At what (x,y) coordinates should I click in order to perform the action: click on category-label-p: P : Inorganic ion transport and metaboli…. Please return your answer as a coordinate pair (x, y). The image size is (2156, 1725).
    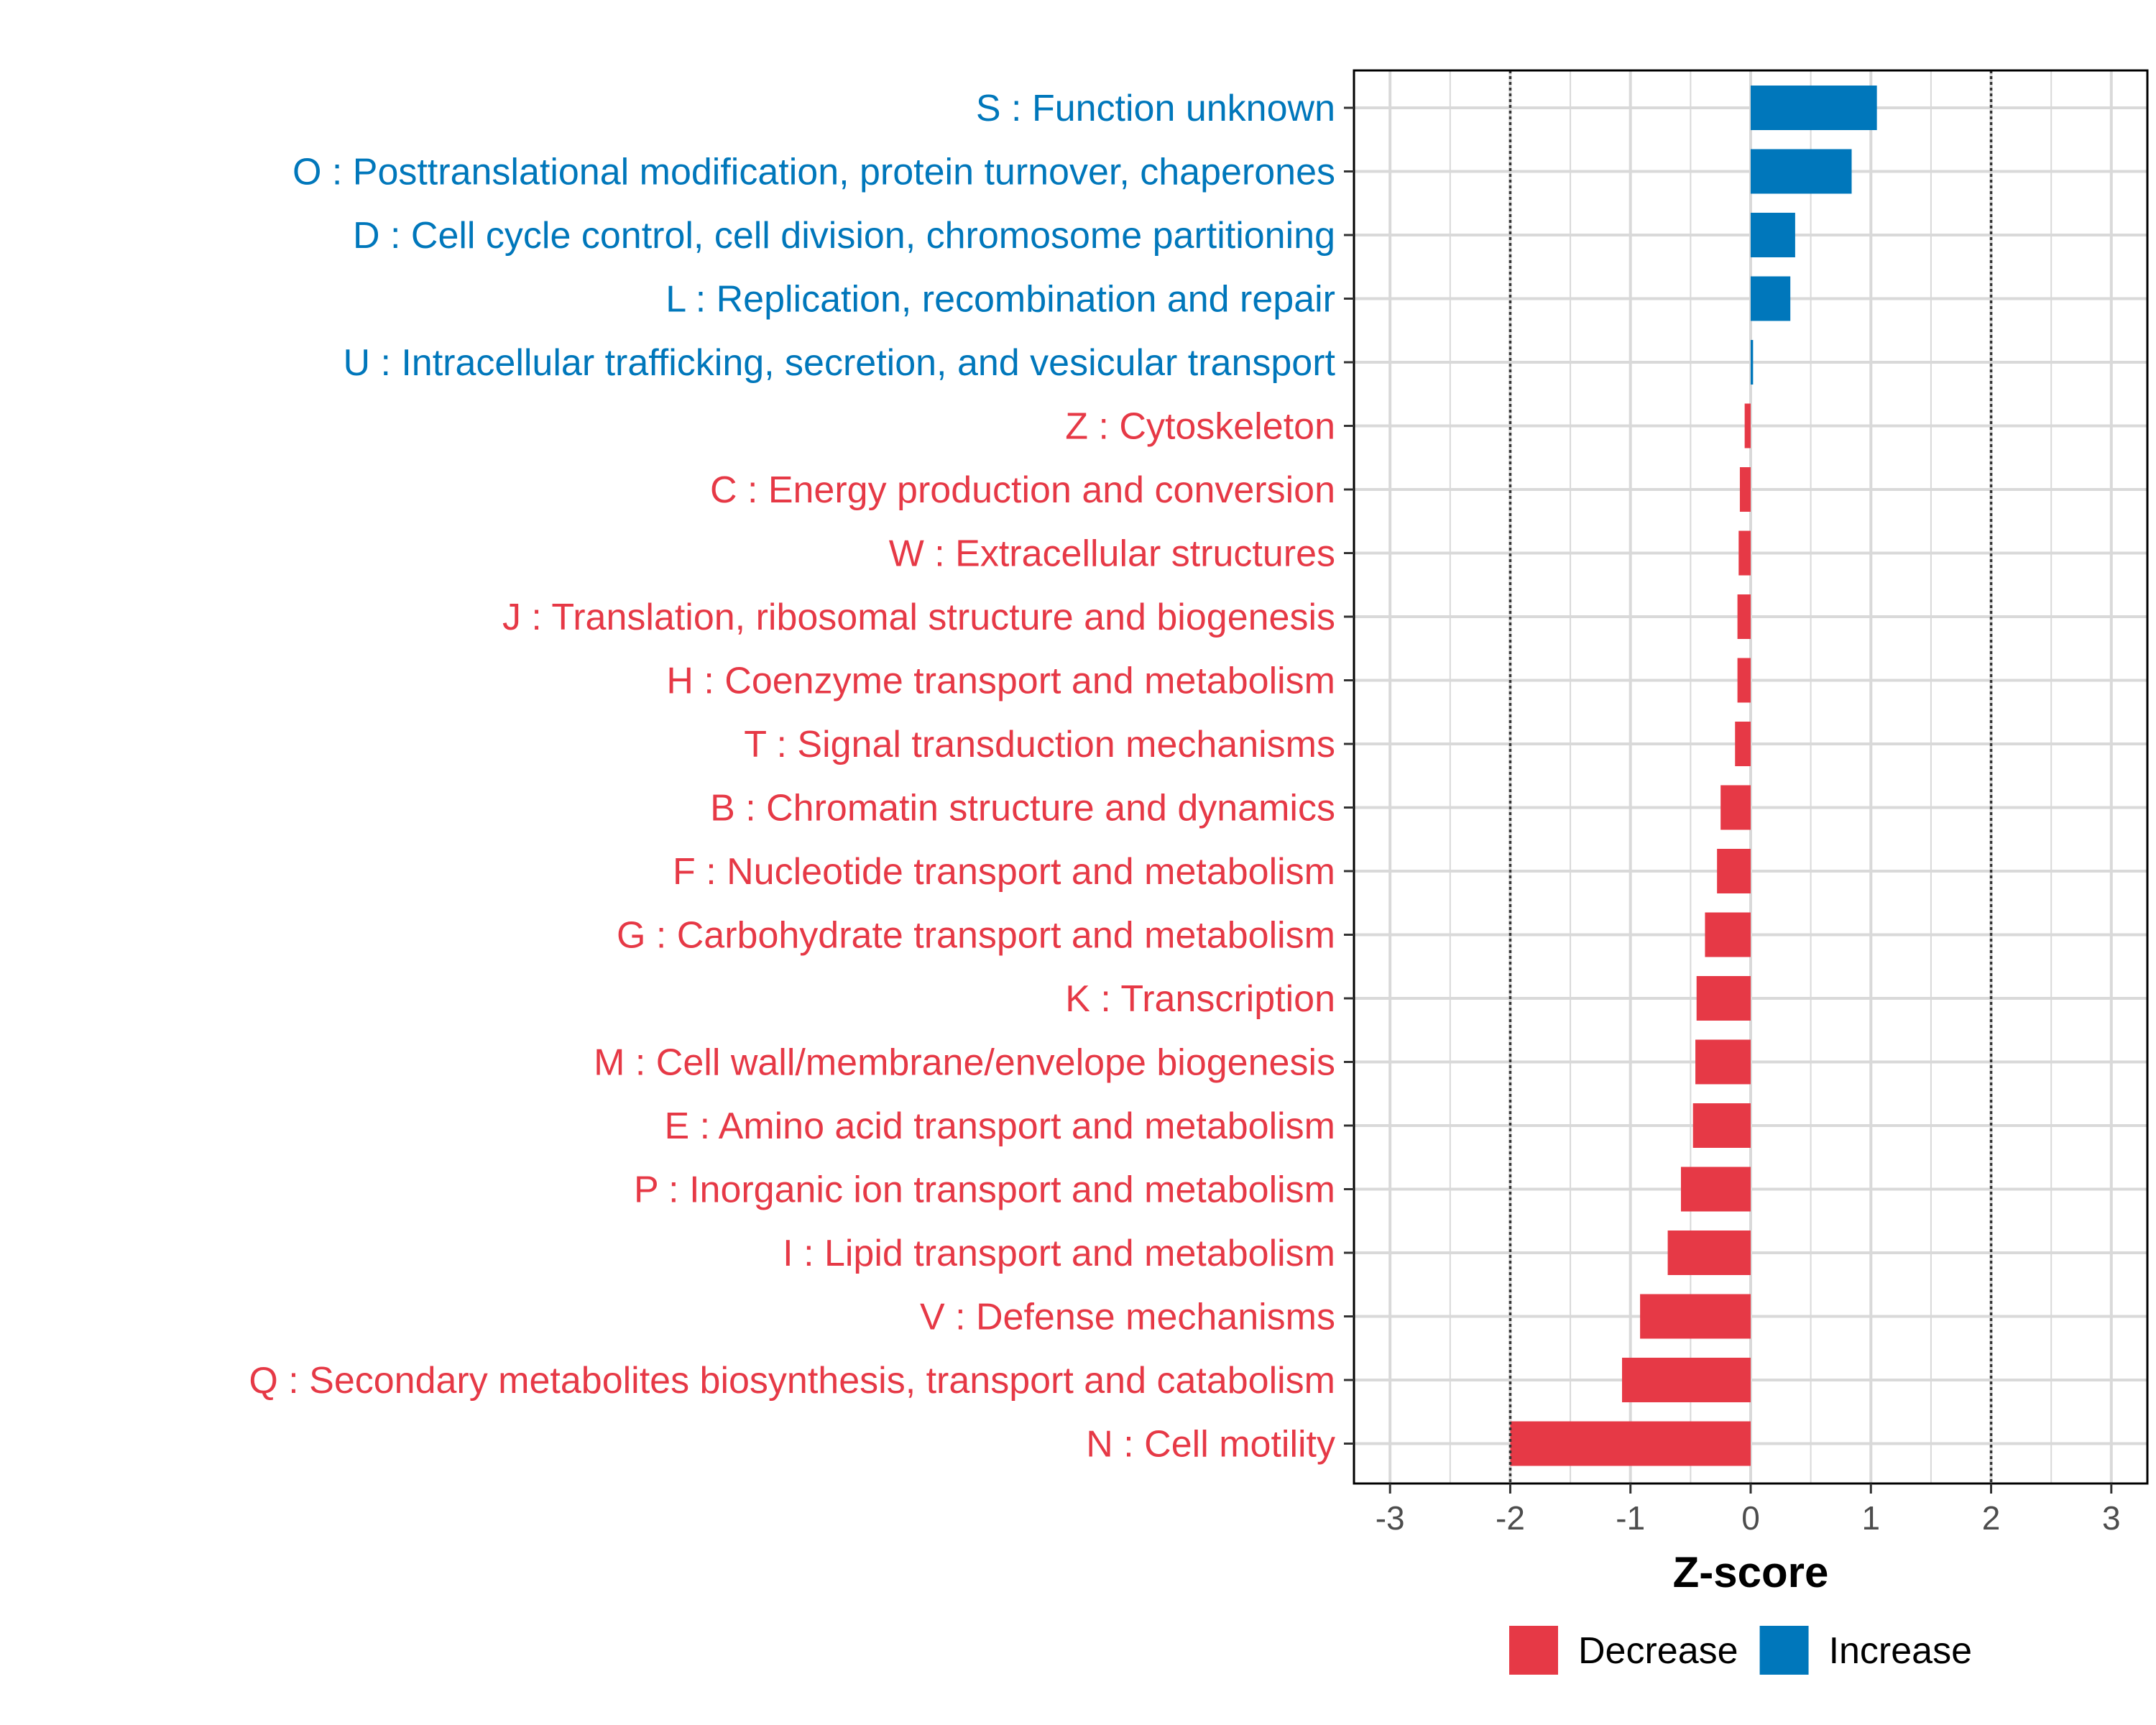
    Looking at the image, I should click on (984, 1190).